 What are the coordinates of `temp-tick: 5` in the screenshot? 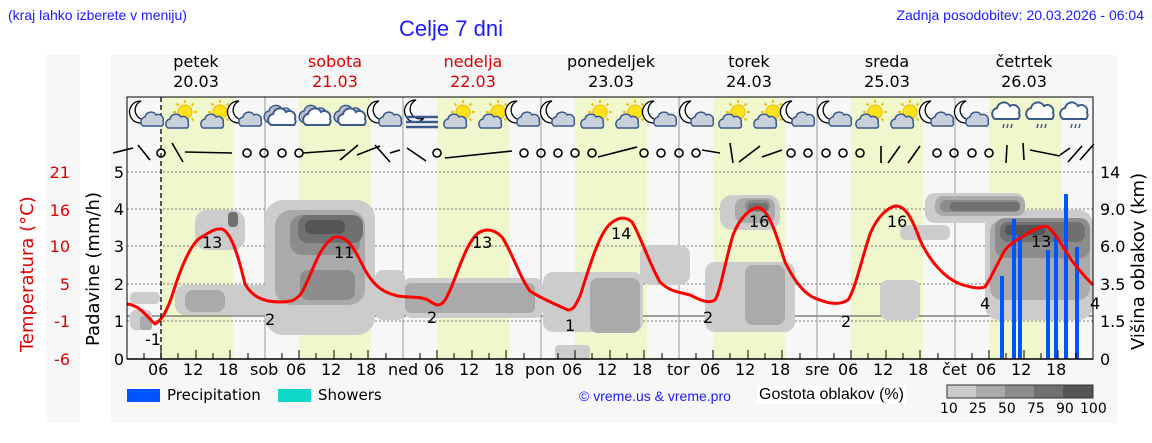 It's located at (64, 284).